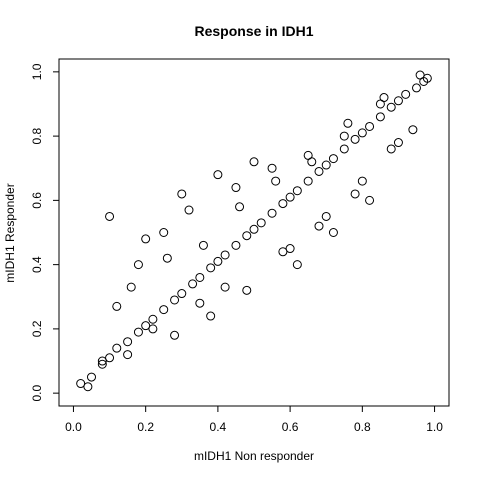 The image size is (480, 480). Describe the element at coordinates (10, 232) in the screenshot. I see `y-axis-label: mIDH1 Responder` at that location.